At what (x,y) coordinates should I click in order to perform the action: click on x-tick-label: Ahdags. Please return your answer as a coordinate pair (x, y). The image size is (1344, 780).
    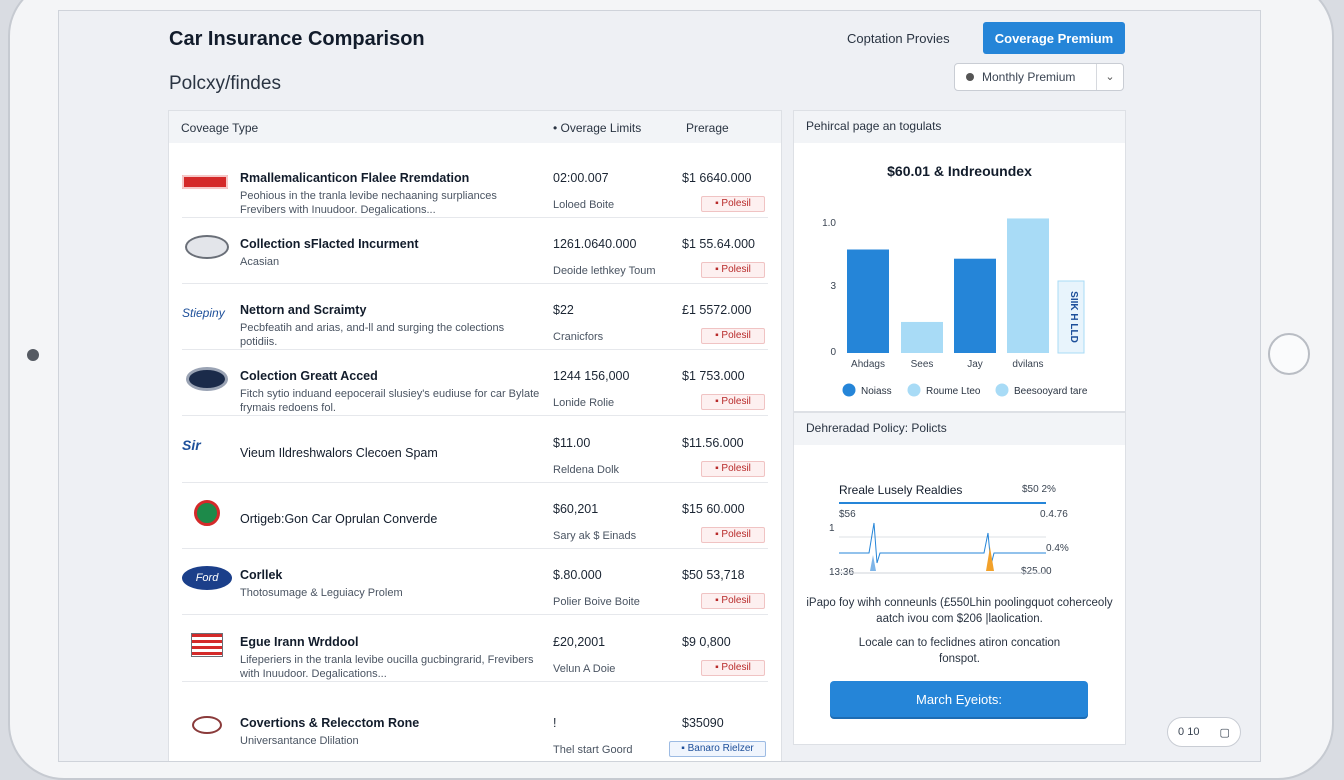
    Looking at the image, I should click on (868, 364).